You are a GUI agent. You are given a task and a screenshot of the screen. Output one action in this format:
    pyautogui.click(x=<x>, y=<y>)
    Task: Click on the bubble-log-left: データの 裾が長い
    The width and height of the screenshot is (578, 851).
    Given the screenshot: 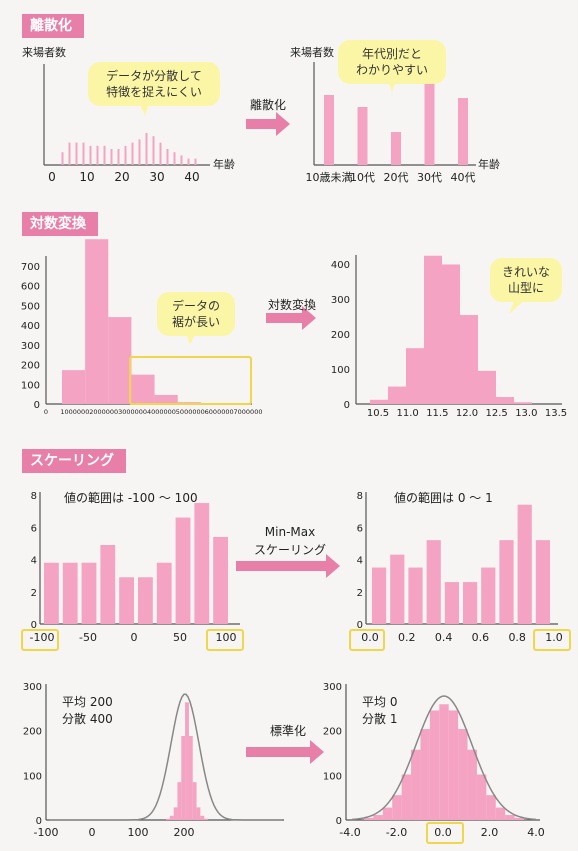 What is the action you would take?
    pyautogui.click(x=196, y=314)
    